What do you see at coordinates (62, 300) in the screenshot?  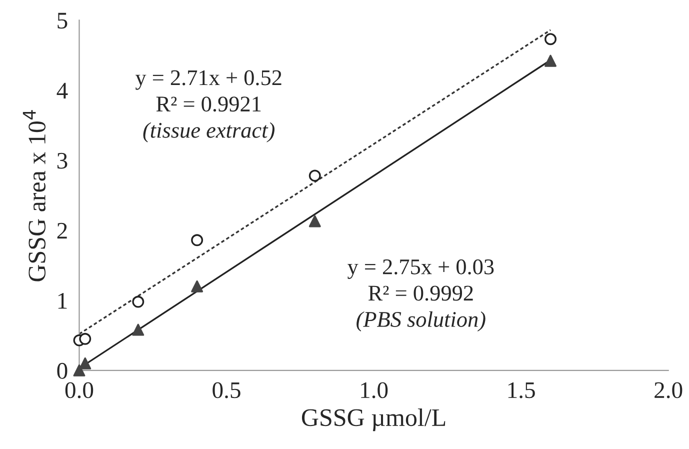 I see `y-tick-label: 1` at bounding box center [62, 300].